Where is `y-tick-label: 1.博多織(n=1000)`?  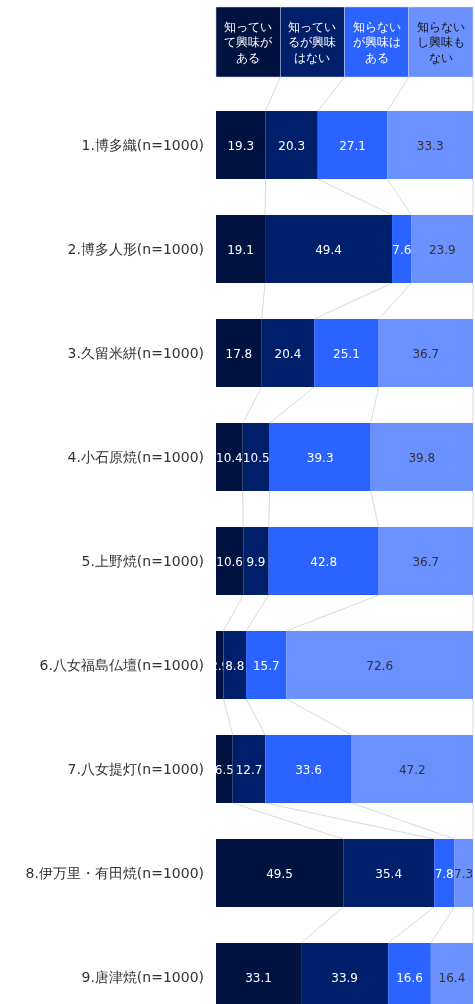 y-tick-label: 1.博多織(n=1000) is located at coordinates (142, 145).